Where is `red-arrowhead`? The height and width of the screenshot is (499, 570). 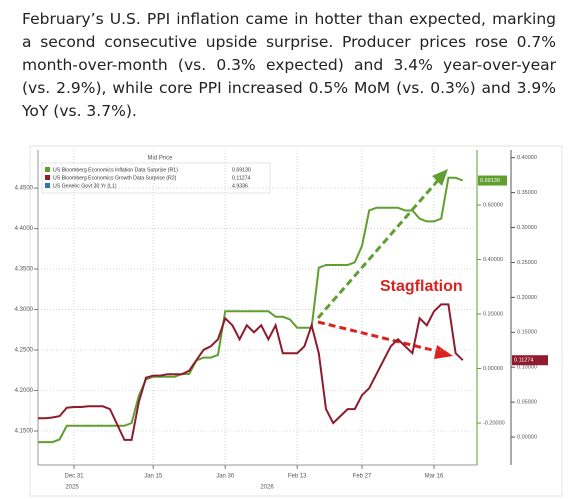
red-arrowhead is located at coordinates (443, 352).